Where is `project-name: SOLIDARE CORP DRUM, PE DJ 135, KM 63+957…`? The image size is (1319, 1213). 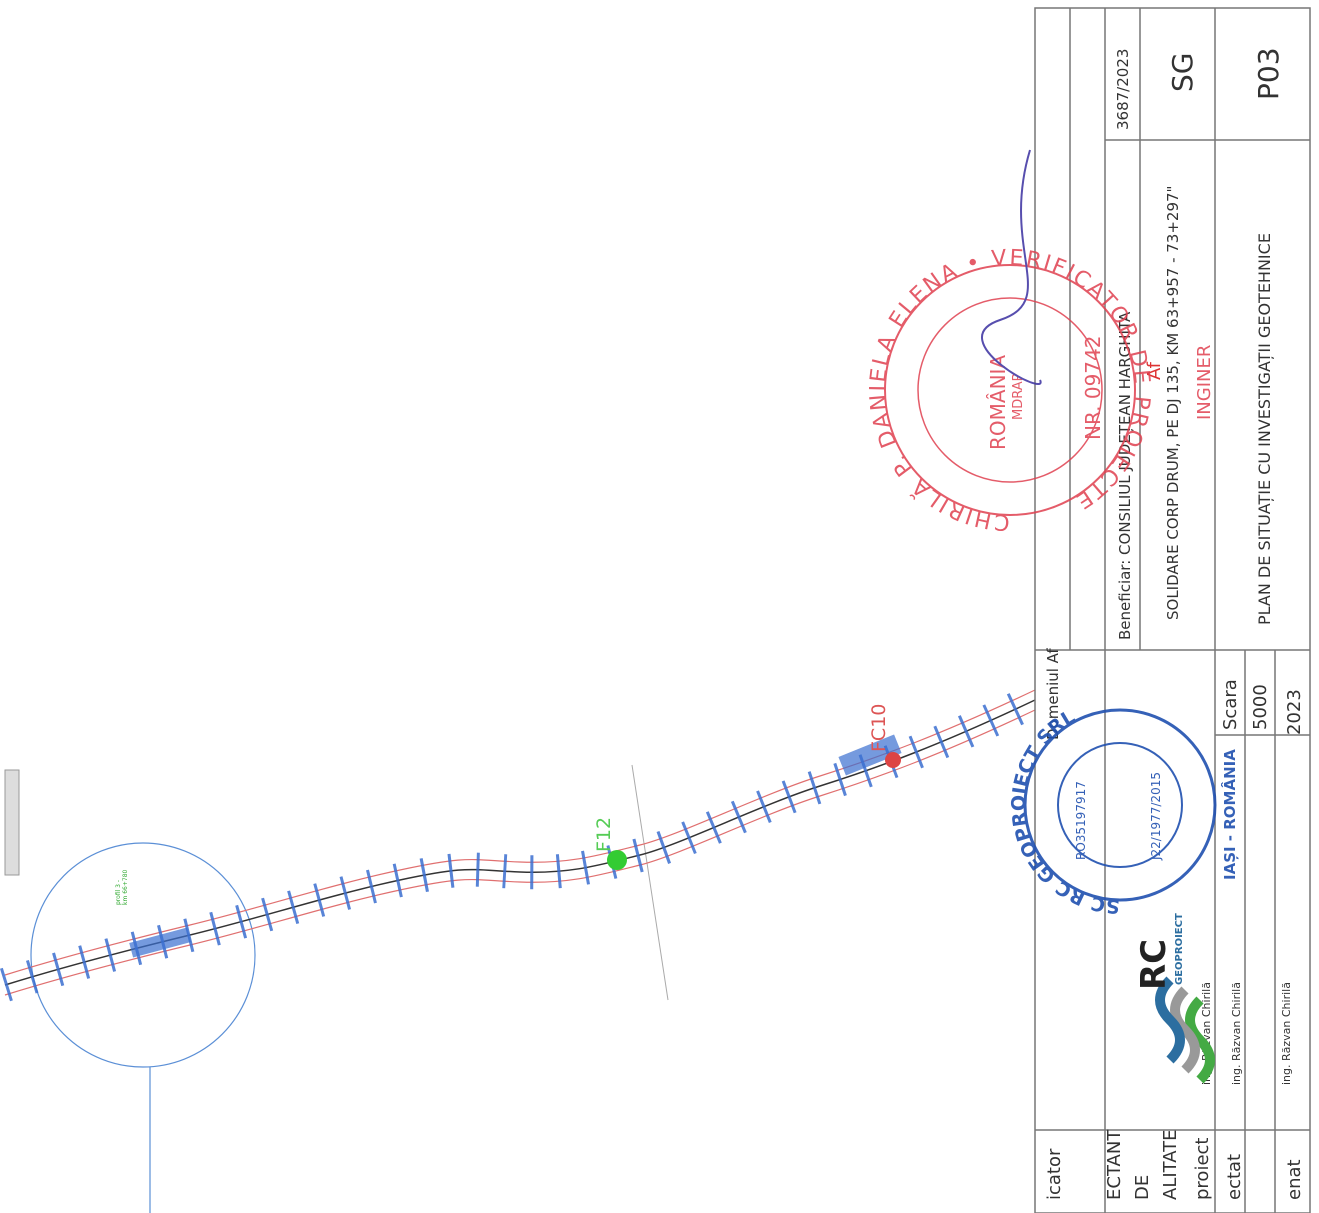 project-name: SOLIDARE CORP DRUM, PE DJ 135, KM 63+957… is located at coordinates (1173, 403).